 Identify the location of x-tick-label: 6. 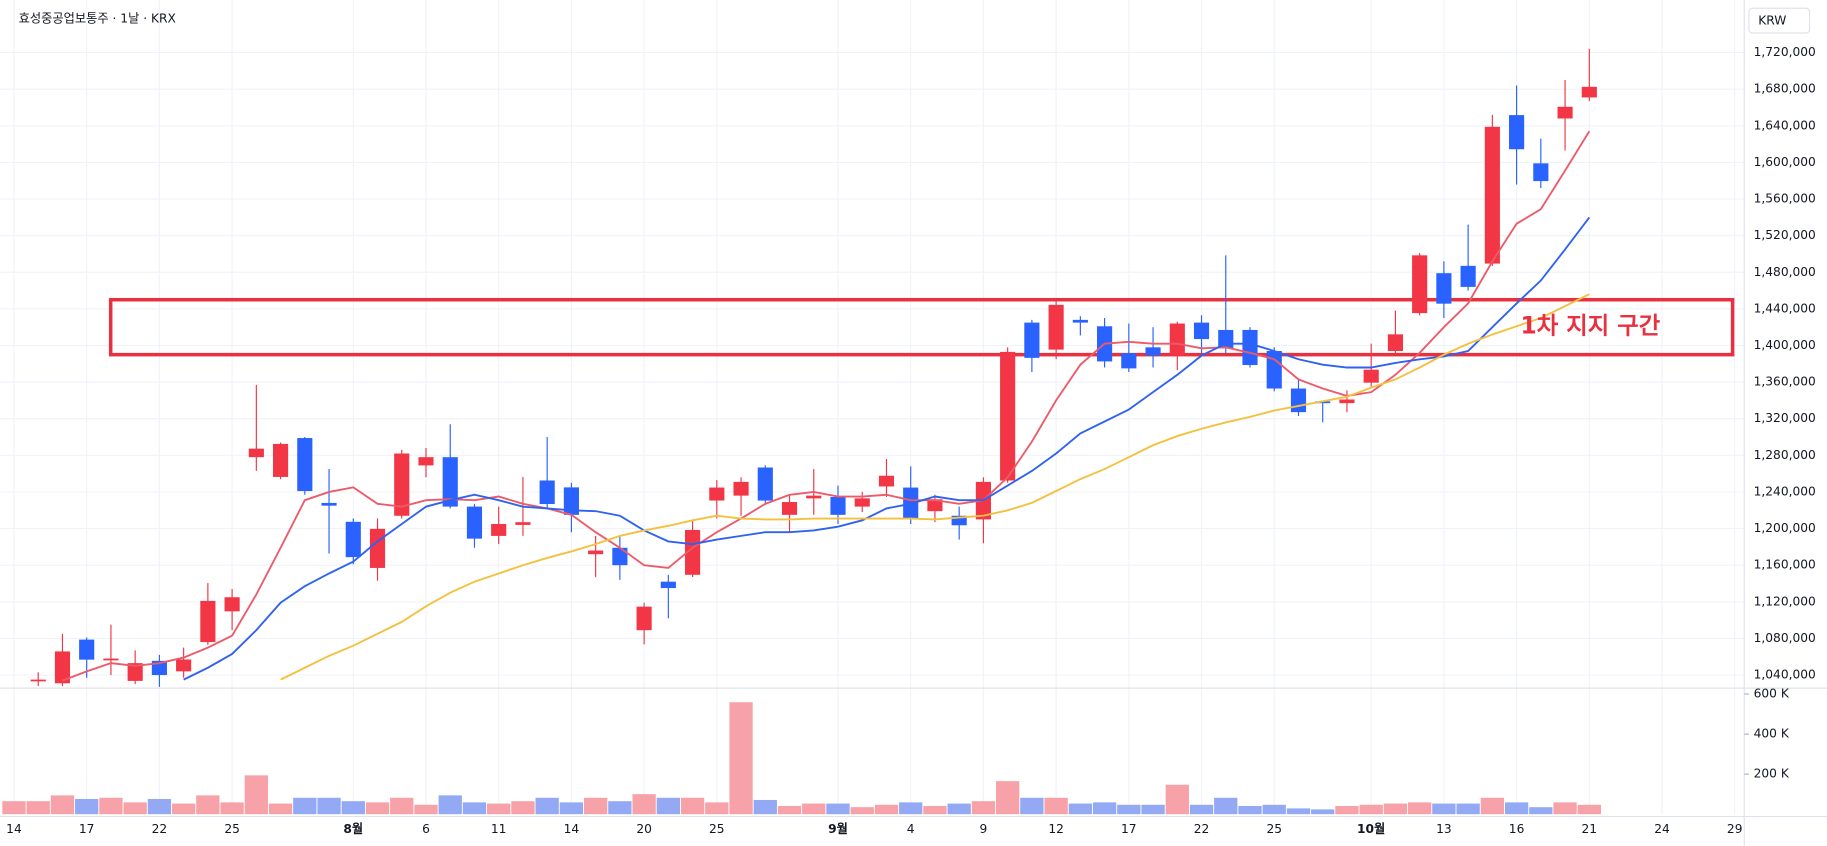
(426, 829).